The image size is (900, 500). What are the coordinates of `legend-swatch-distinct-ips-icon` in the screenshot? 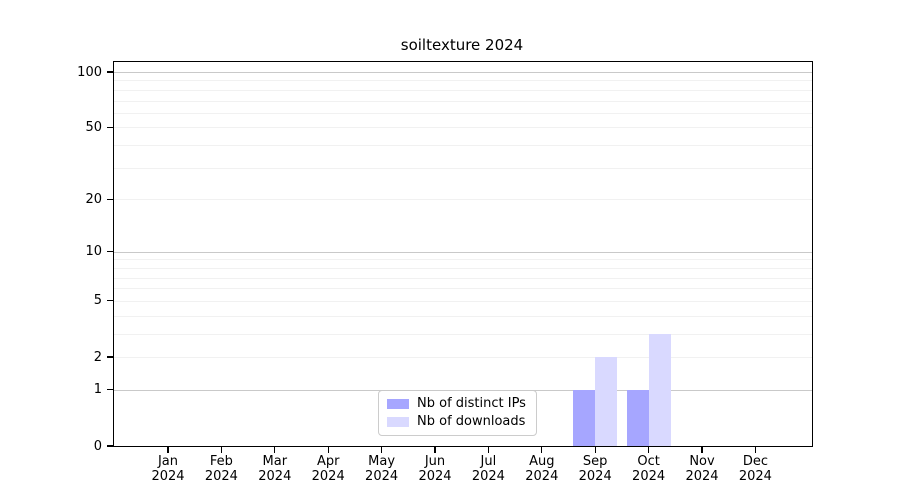 It's located at (398, 404).